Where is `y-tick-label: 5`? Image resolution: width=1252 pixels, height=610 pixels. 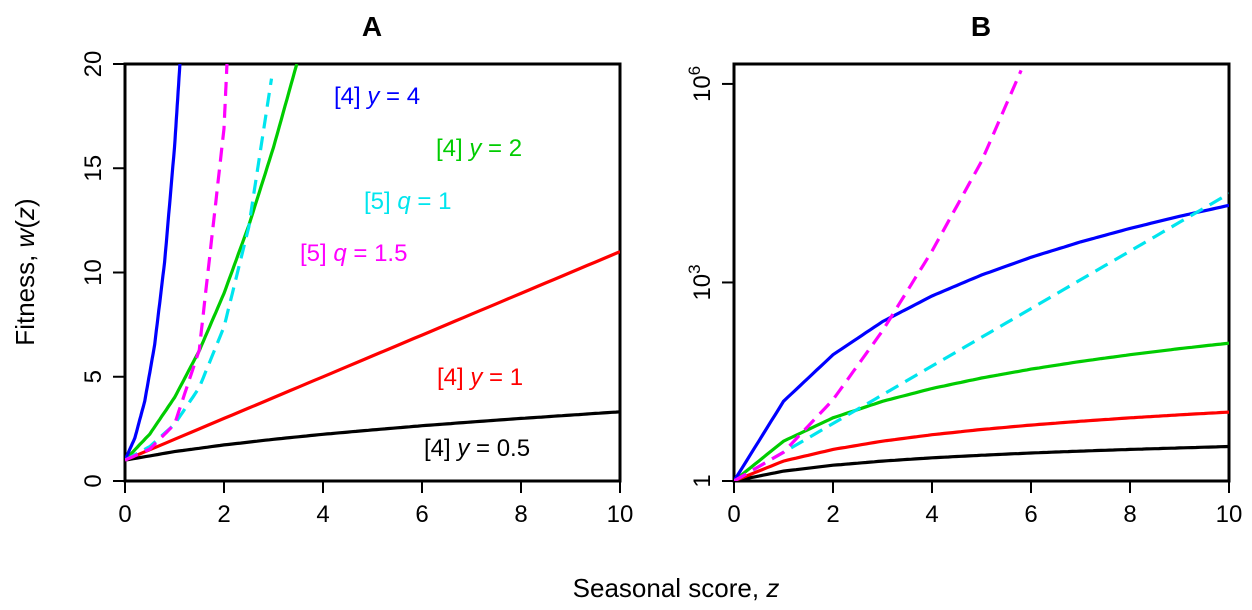
y-tick-label: 5 is located at coordinates (93, 376).